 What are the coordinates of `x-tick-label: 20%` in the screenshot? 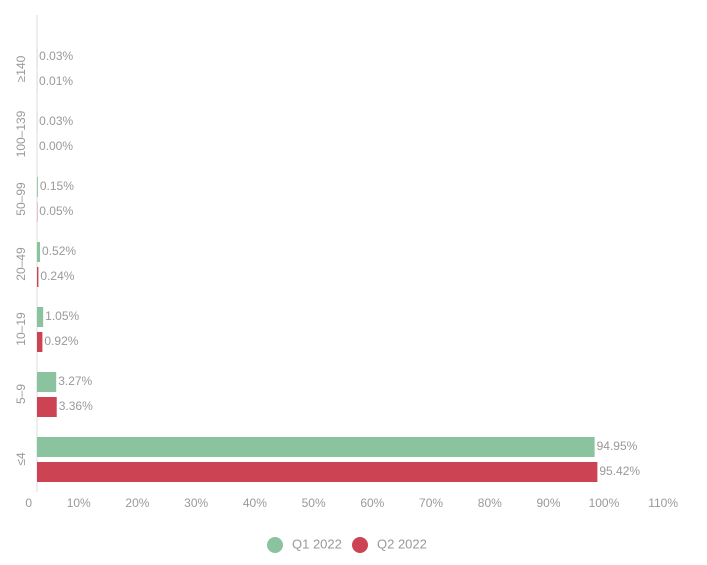 It's located at (137, 503).